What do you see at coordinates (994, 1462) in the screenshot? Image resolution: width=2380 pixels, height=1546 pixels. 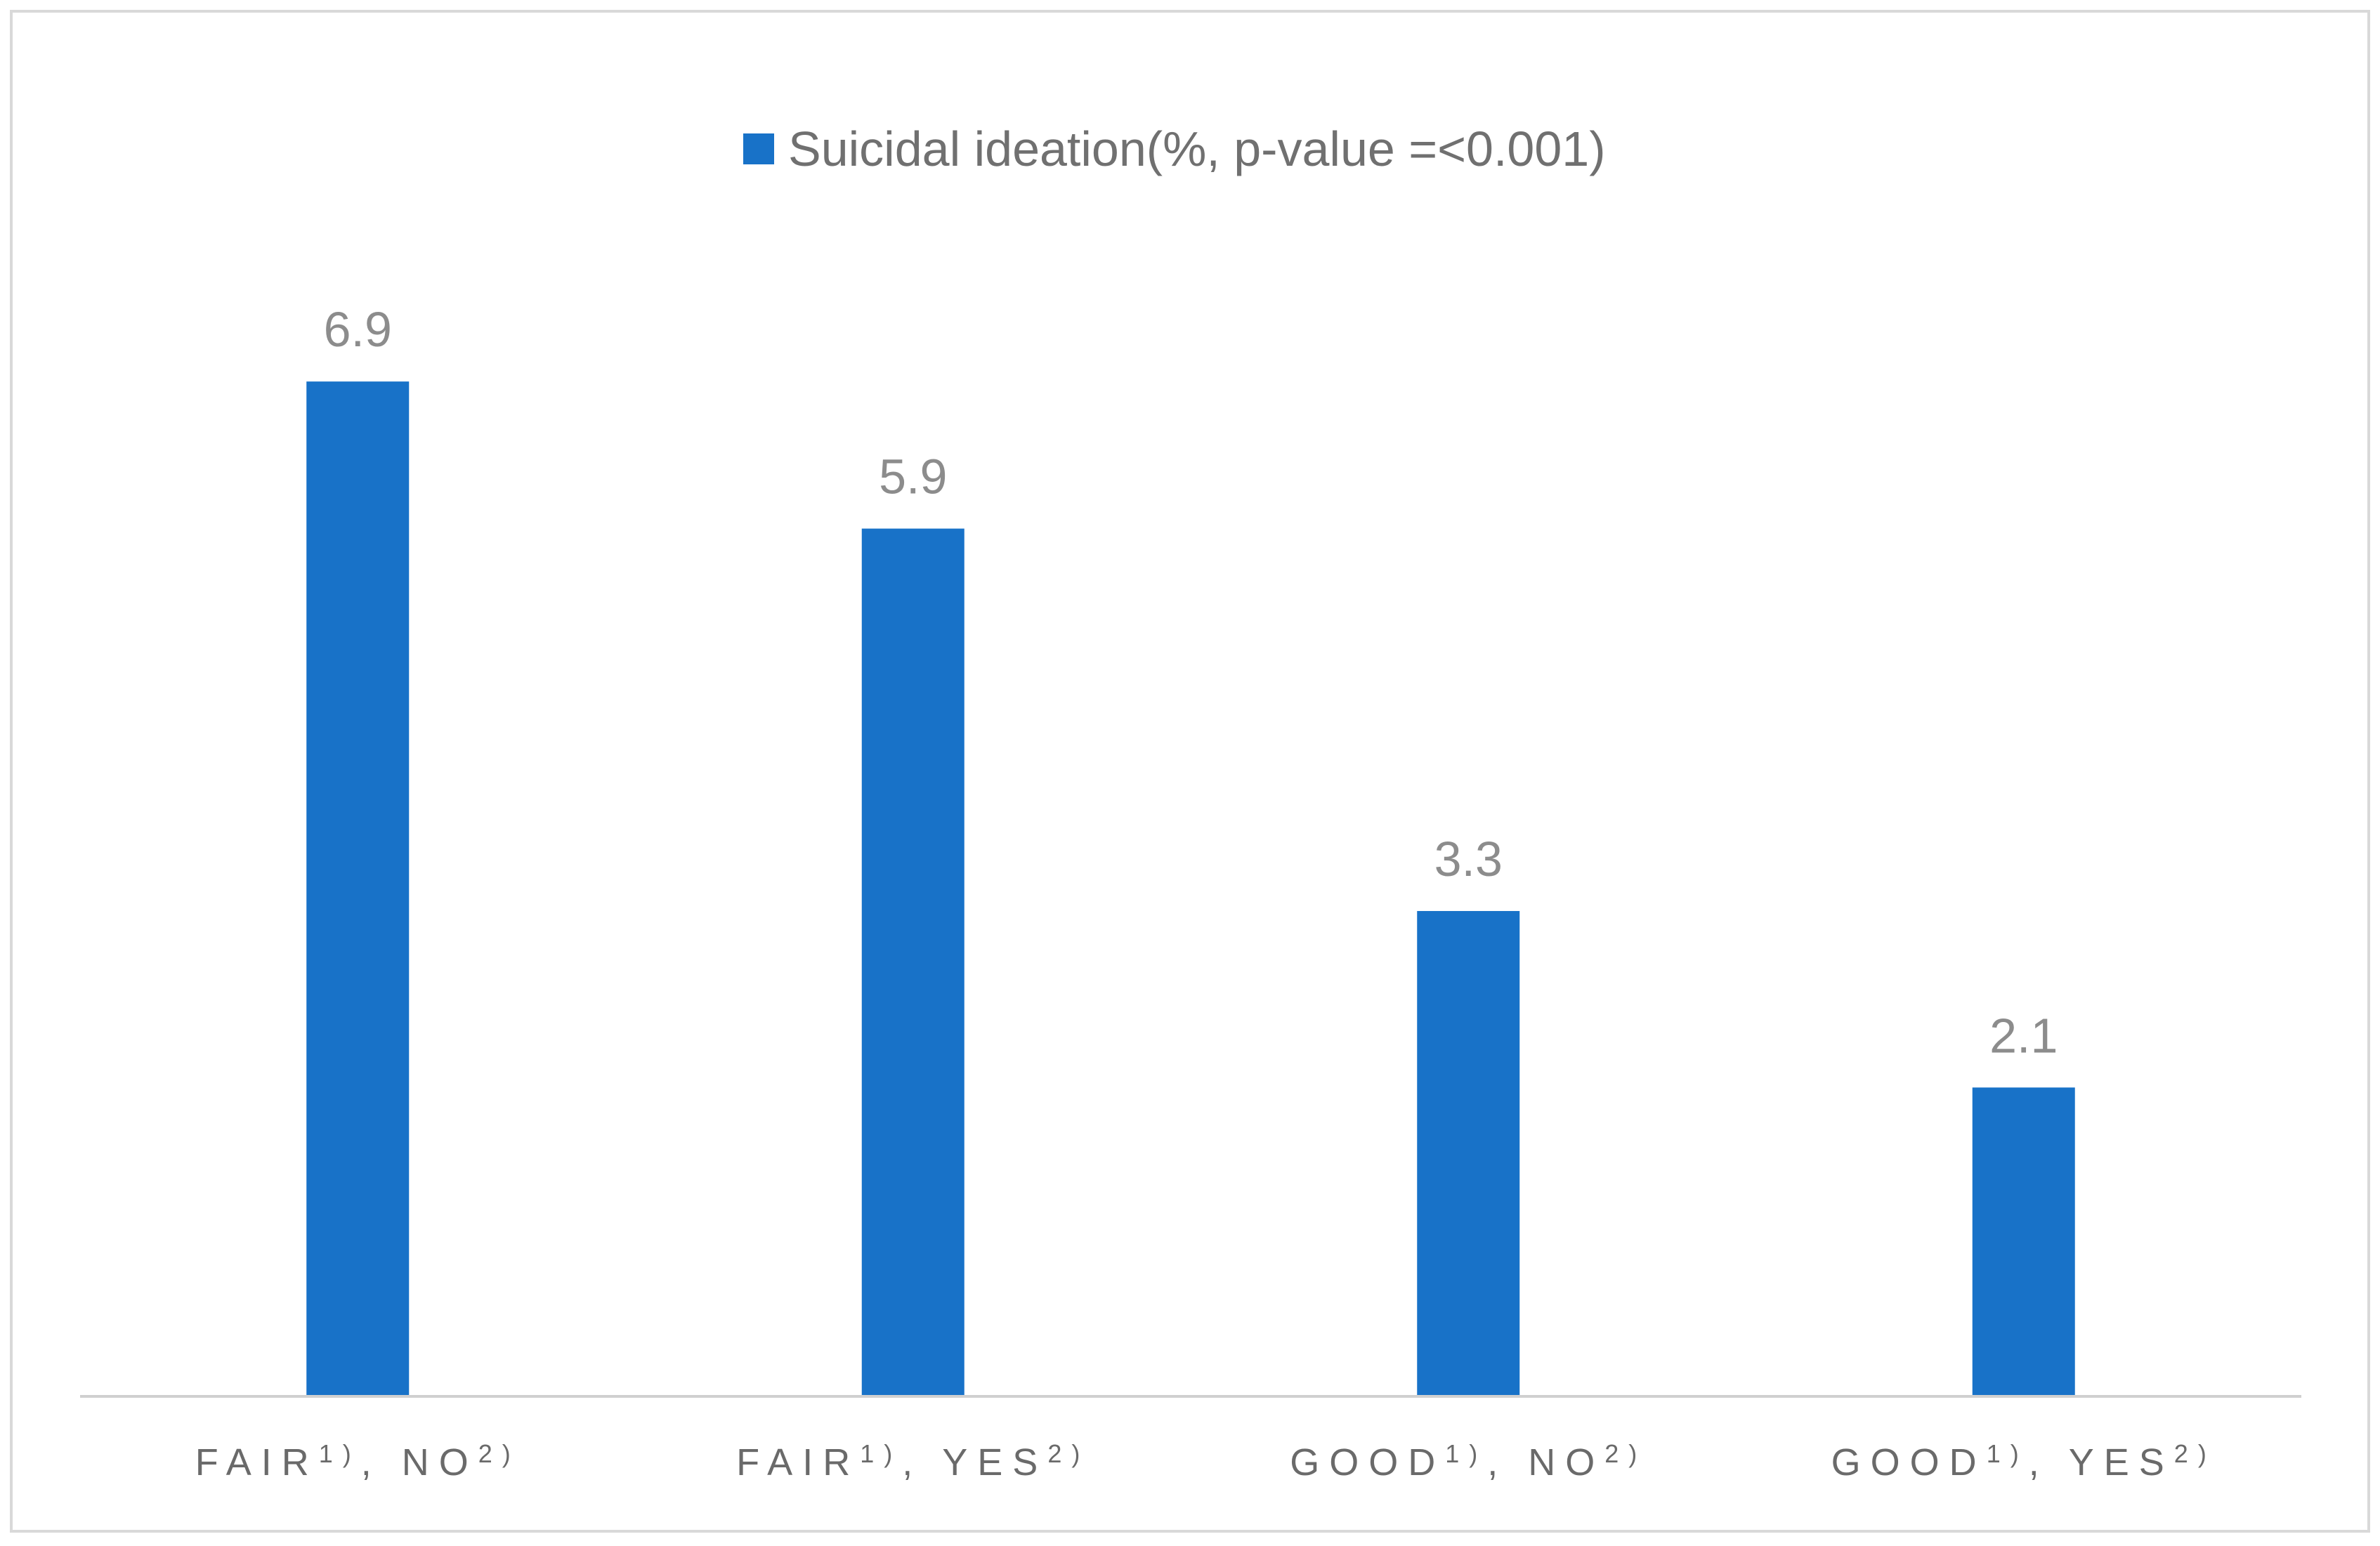 I see `x-tick-label-2-label2: YES` at bounding box center [994, 1462].